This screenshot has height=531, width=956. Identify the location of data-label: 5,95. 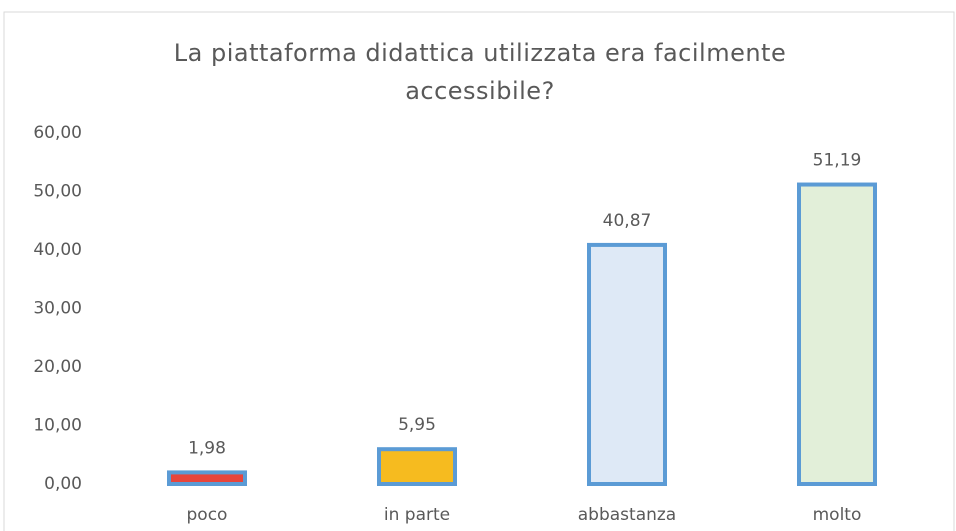
(417, 425).